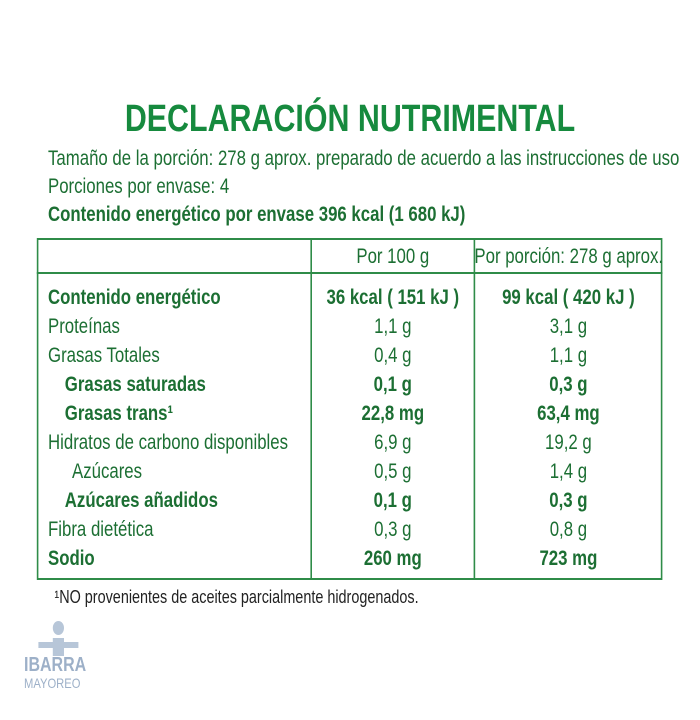 This screenshot has height=720, width=700. Describe the element at coordinates (568, 471) in the screenshot. I see `per-portion: 1,4 g` at that location.